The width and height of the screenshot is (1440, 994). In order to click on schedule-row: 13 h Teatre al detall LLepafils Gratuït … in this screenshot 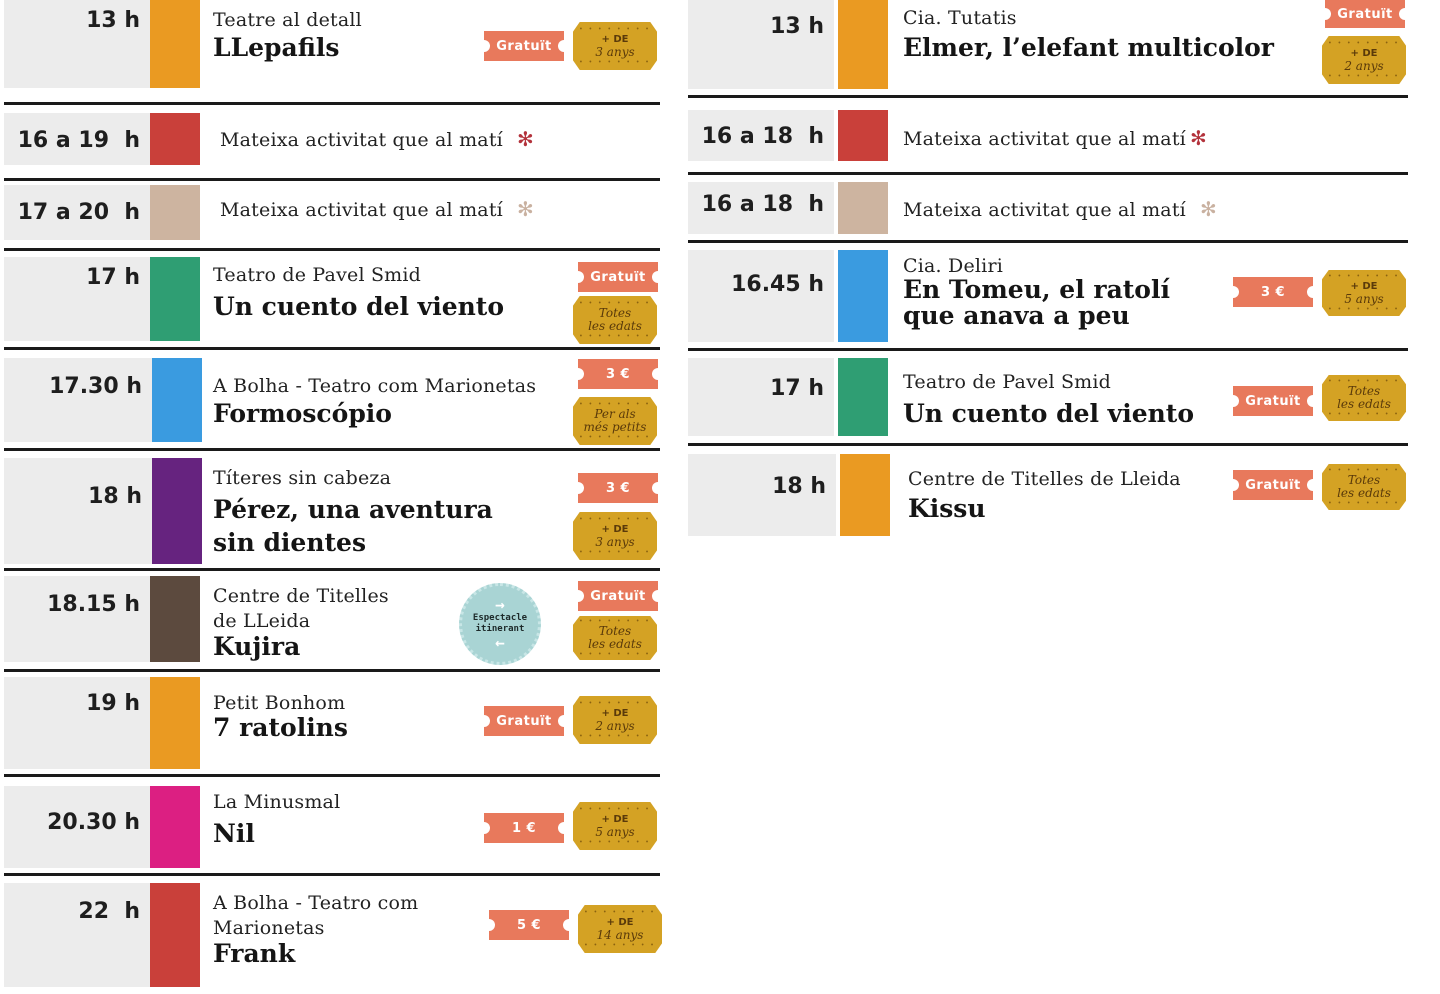, I will do `click(332, 44)`.